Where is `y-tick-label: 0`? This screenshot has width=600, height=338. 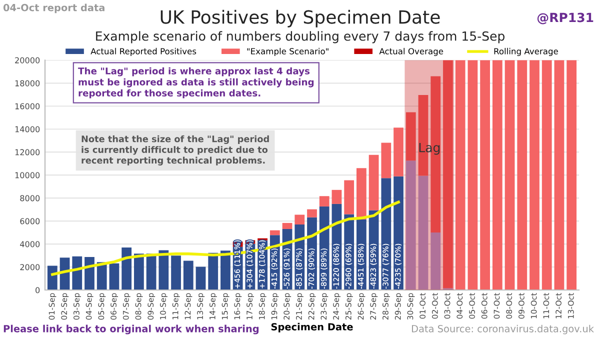
y-tick-label: 0 is located at coordinates (38, 290).